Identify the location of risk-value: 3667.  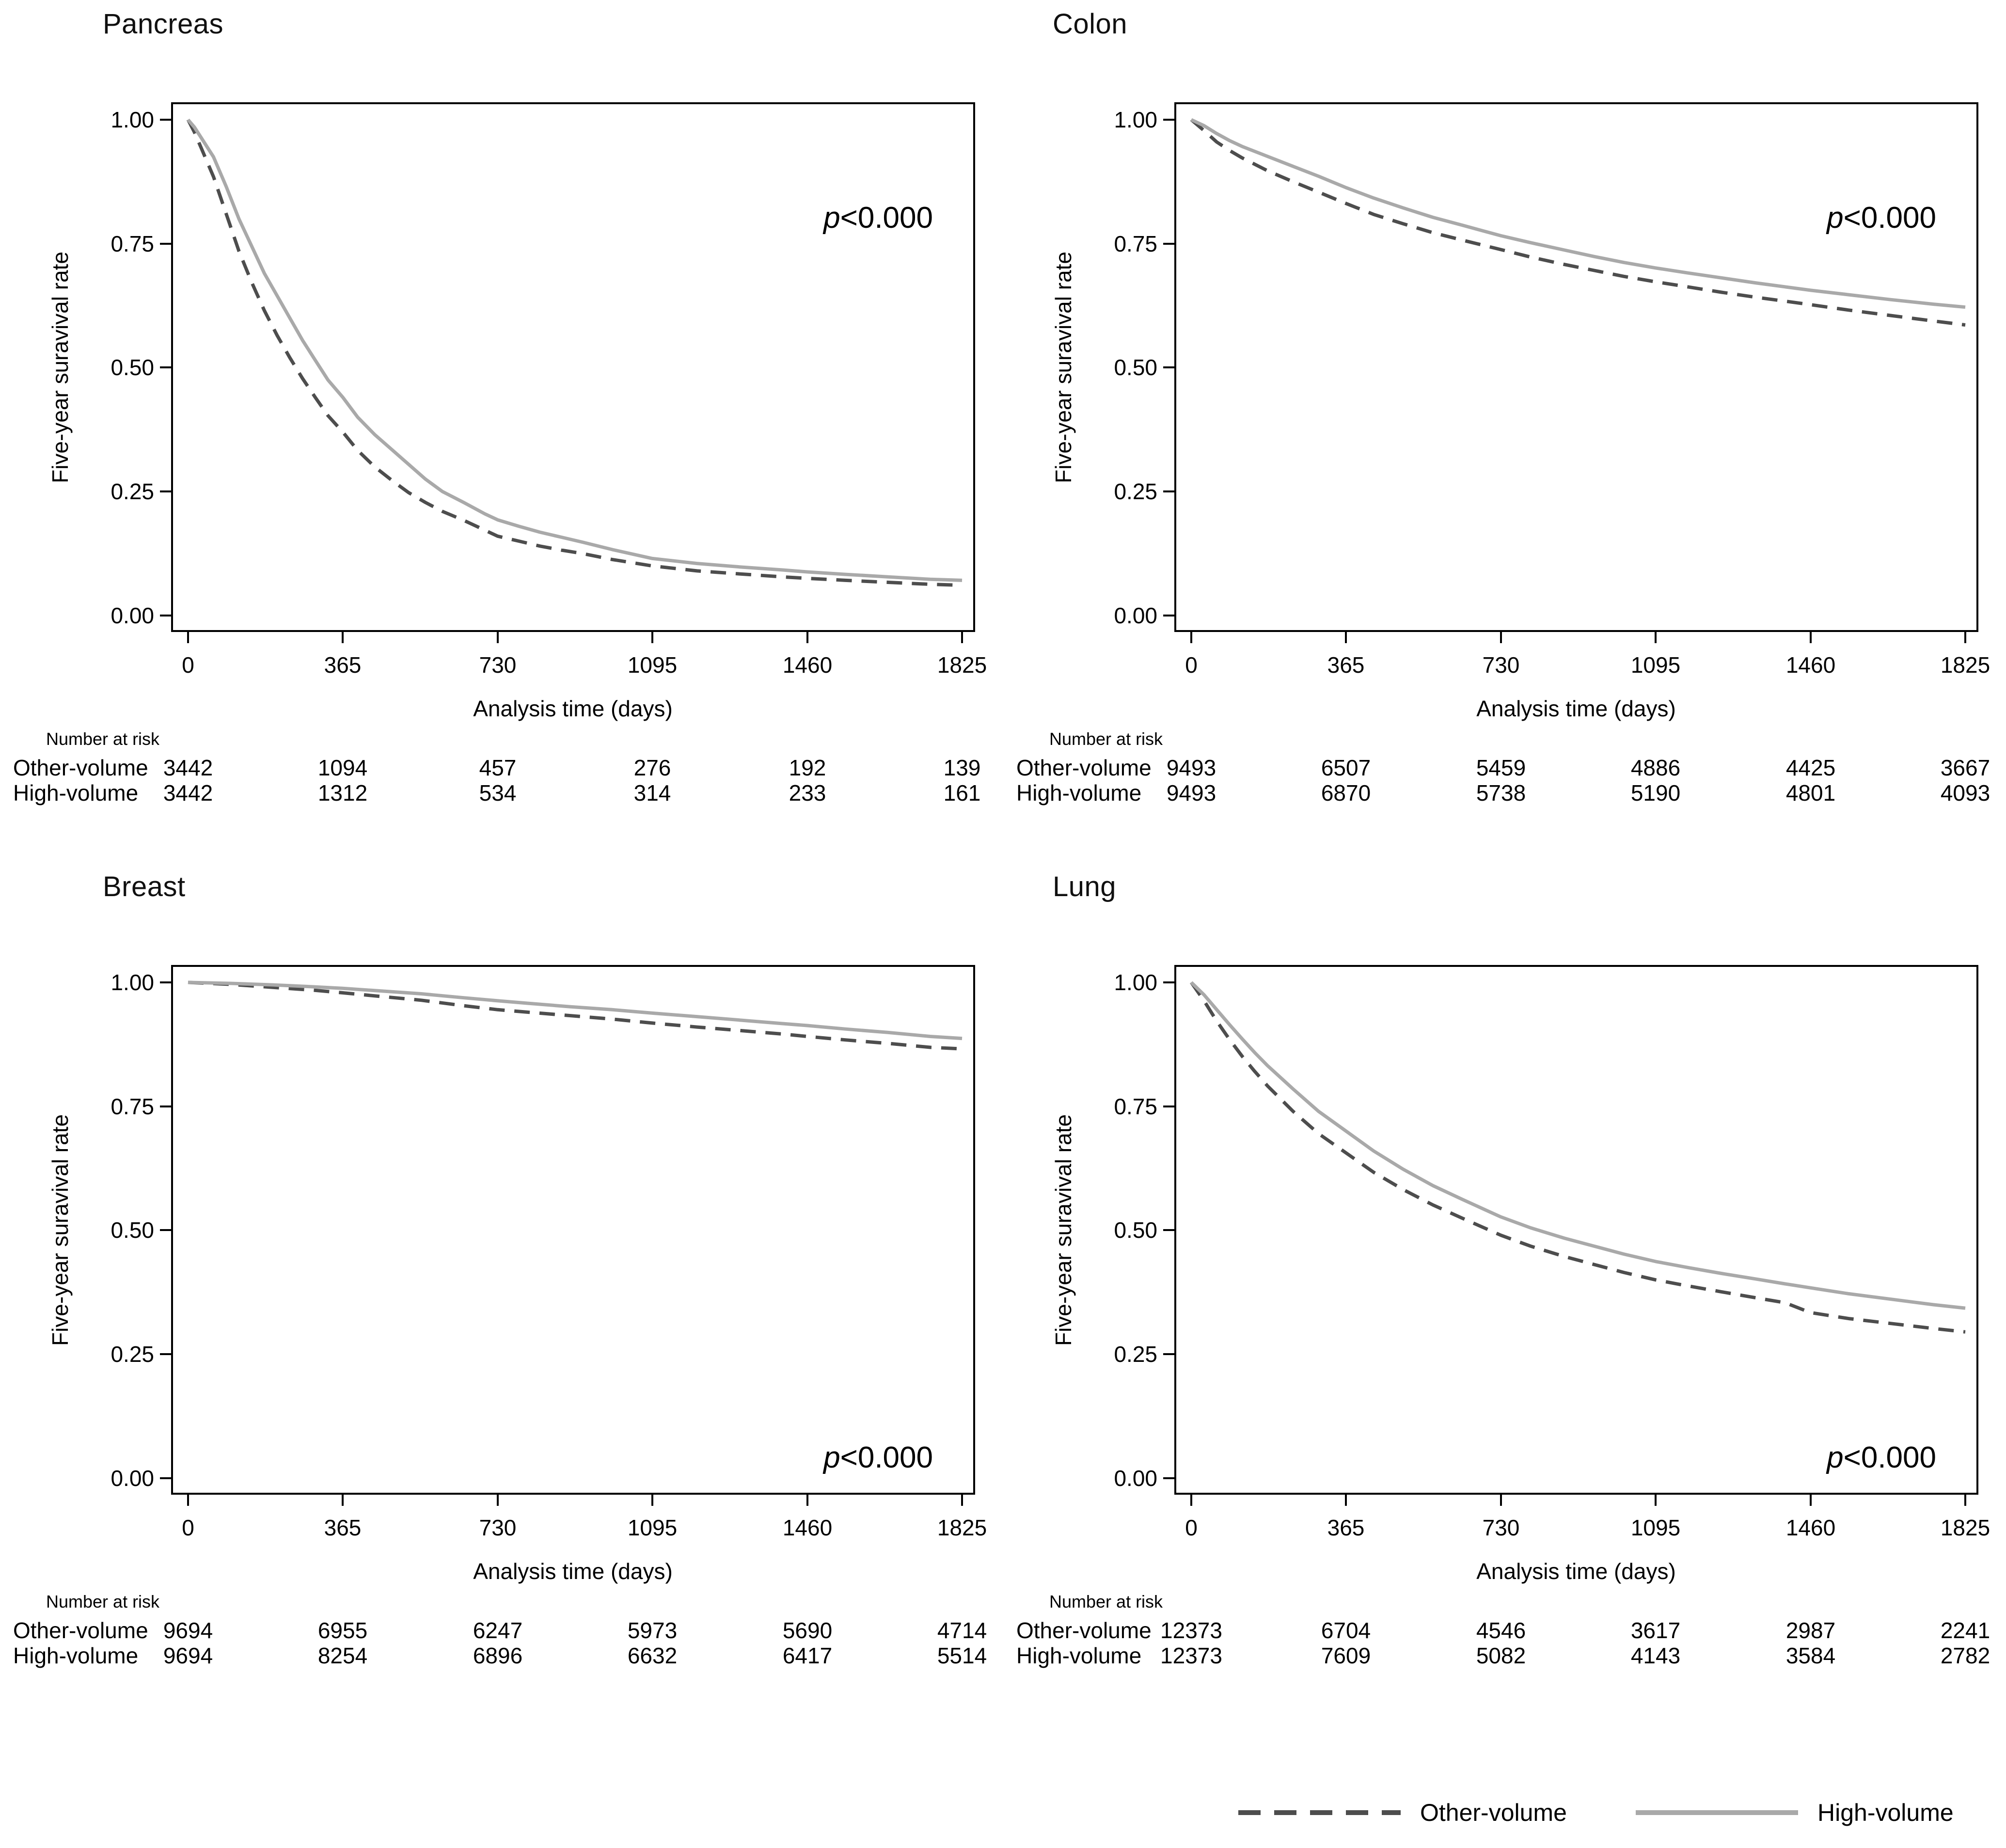
(1965, 767).